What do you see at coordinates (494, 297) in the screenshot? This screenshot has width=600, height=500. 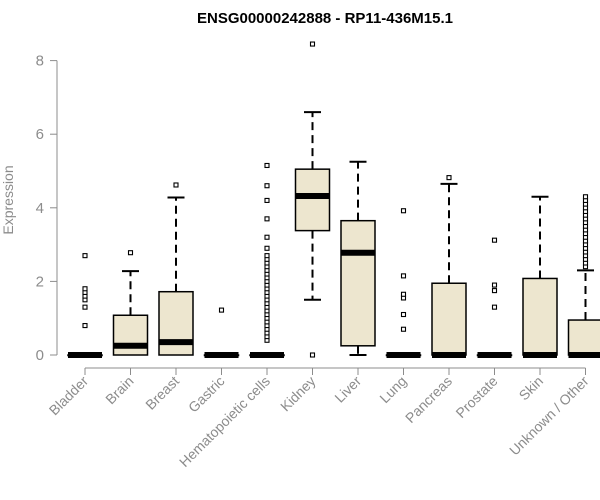 I see `box-prostate` at bounding box center [494, 297].